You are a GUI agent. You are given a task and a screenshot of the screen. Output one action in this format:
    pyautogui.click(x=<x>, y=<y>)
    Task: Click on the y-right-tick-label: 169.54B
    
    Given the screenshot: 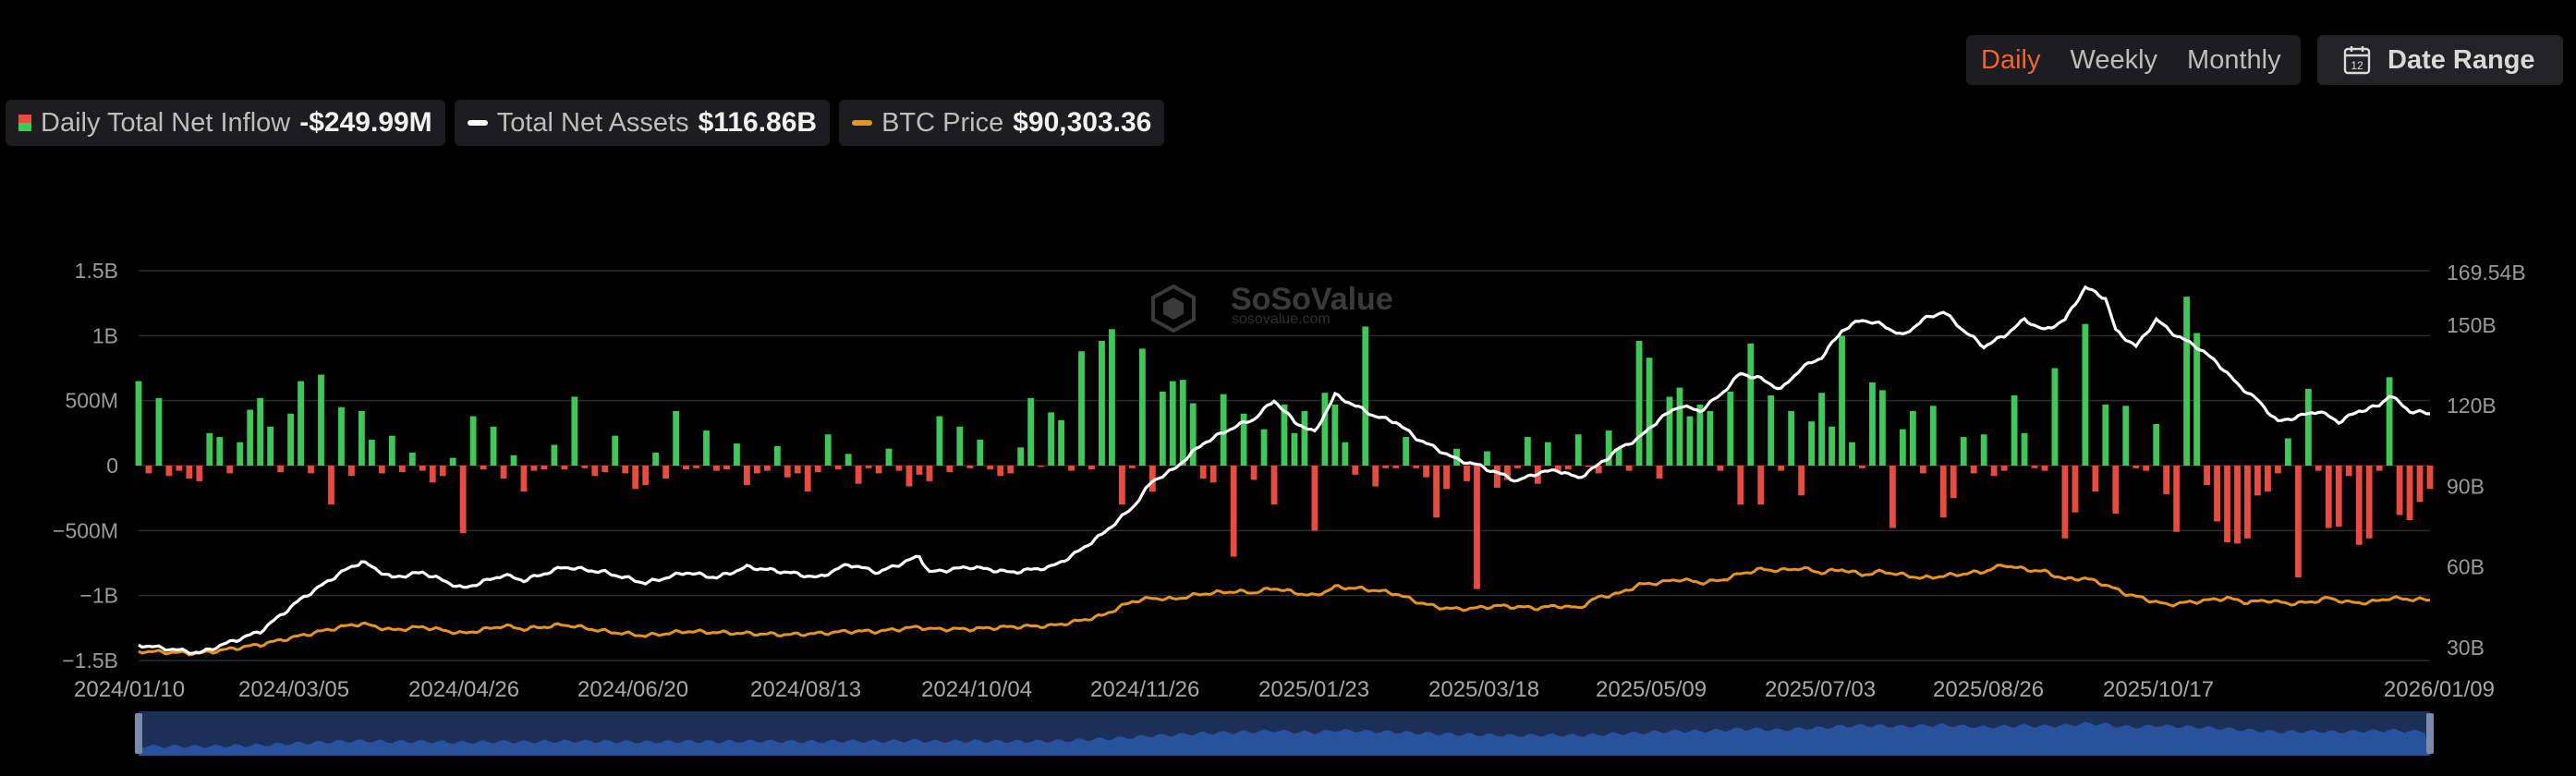 What is the action you would take?
    pyautogui.click(x=2486, y=273)
    